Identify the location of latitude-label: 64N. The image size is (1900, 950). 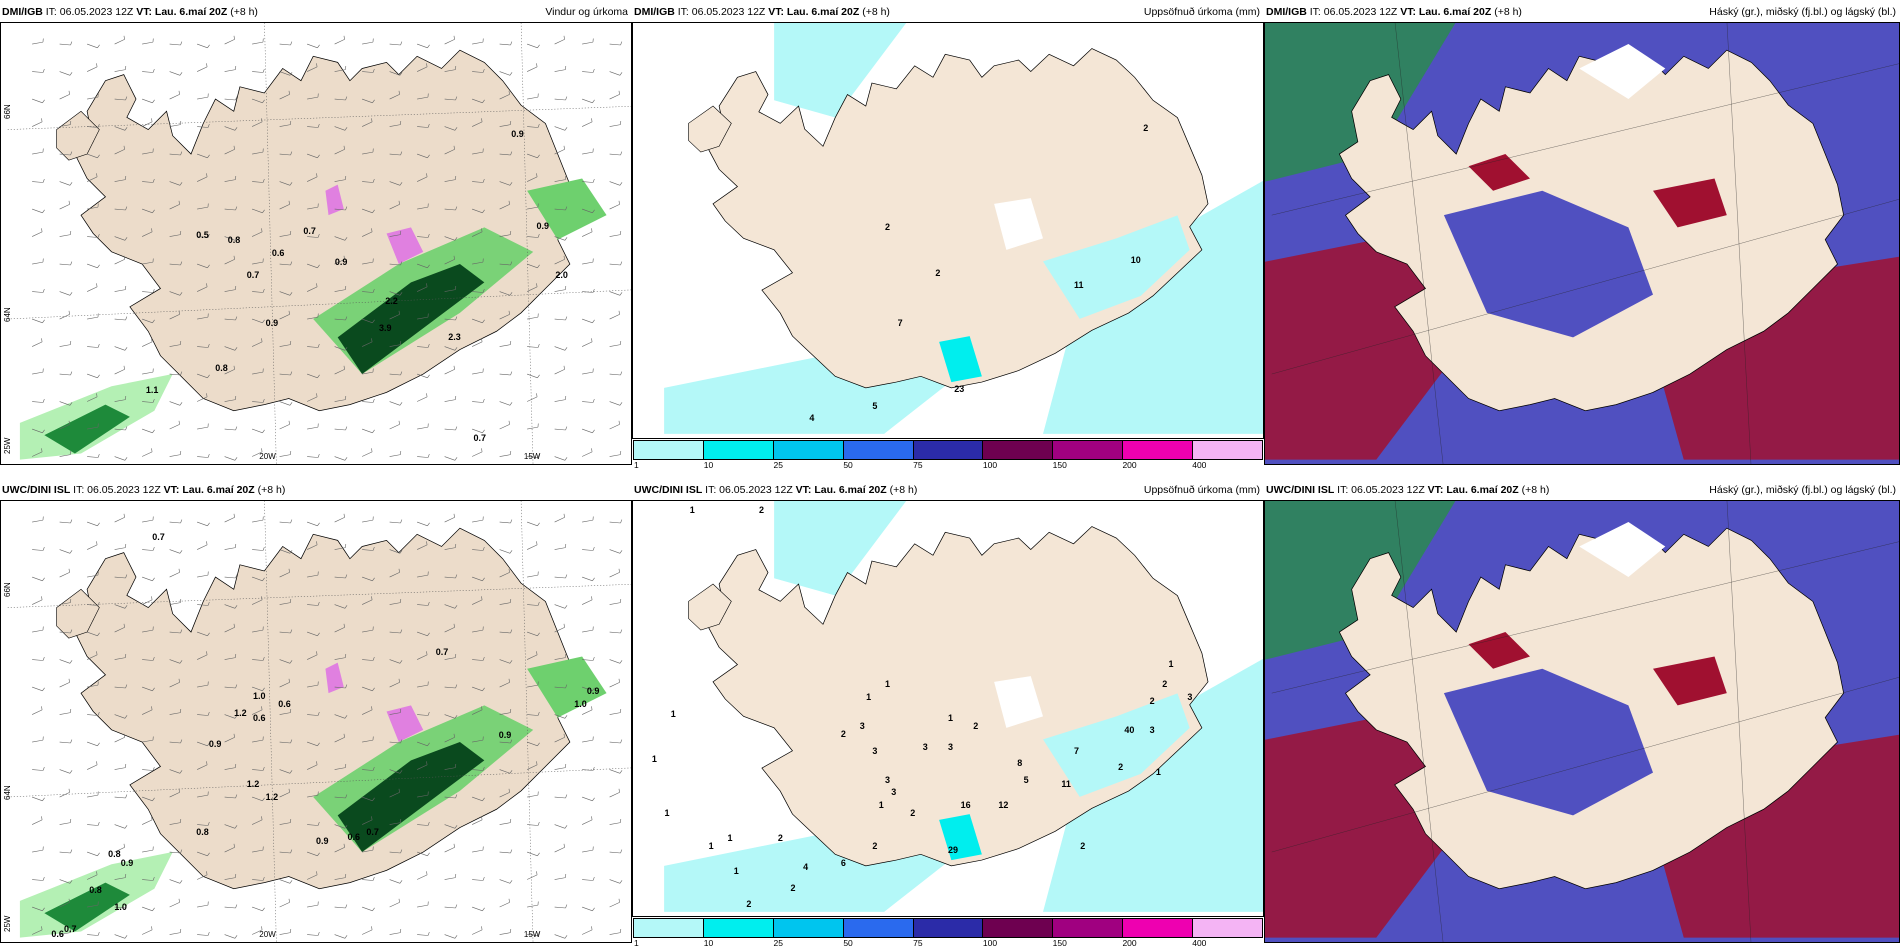
(7, 315).